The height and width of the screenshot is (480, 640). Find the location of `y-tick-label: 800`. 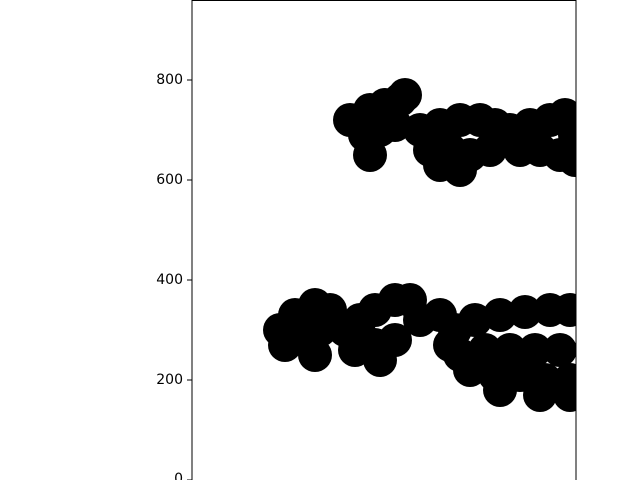

y-tick-label: 800 is located at coordinates (169, 80).